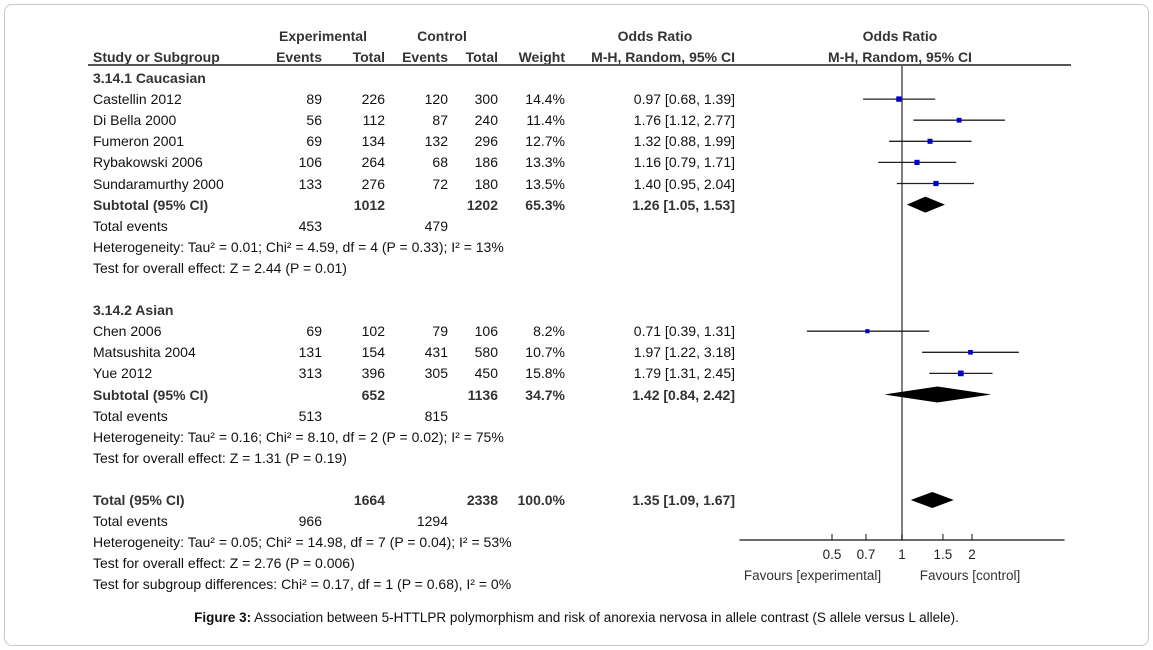 The image size is (1153, 650). What do you see at coordinates (151, 394) in the screenshot?
I see `subtotal-label: Subtotal (95% CI)` at bounding box center [151, 394].